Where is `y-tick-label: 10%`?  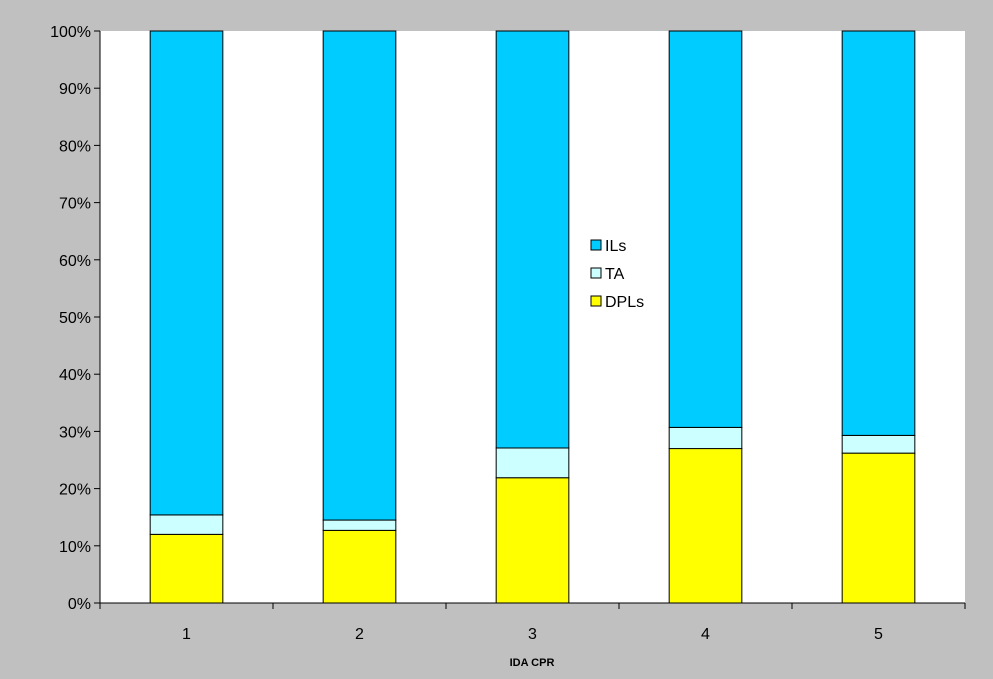 y-tick-label: 10% is located at coordinates (75, 547).